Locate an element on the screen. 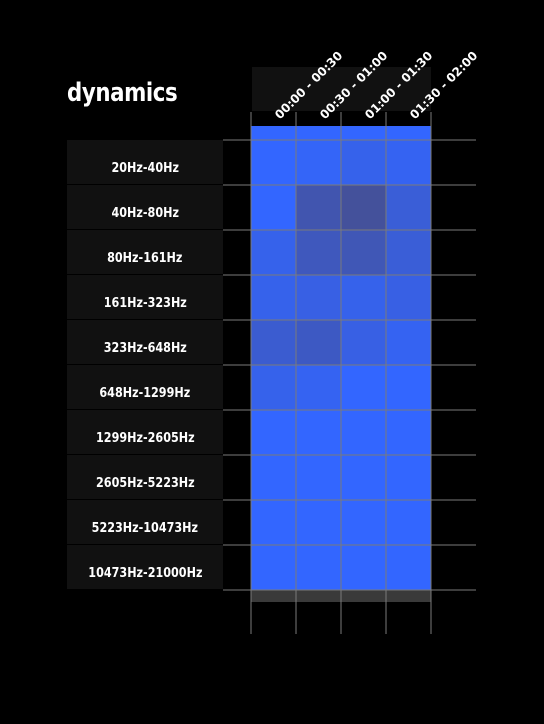 The width and height of the screenshot is (544, 724). chart-title: dynamics is located at coordinates (122, 93).